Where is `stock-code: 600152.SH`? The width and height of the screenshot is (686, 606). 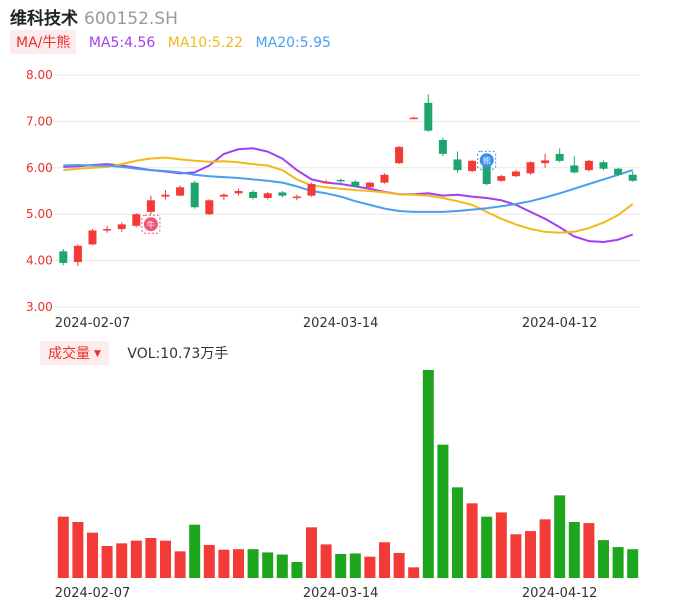
stock-code: 600152.SH is located at coordinates (131, 19).